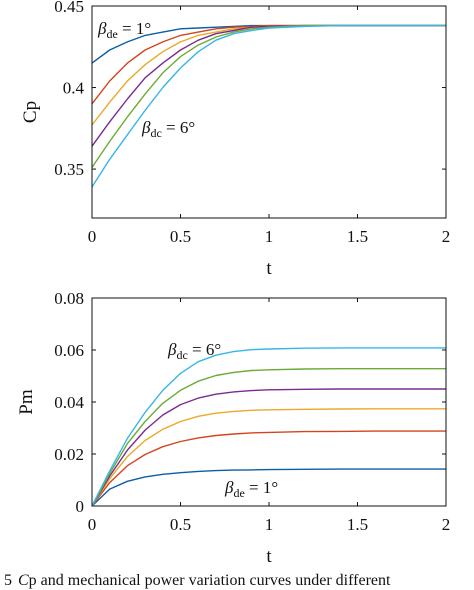 The width and height of the screenshot is (474, 590). What do you see at coordinates (69, 350) in the screenshot?
I see `y-tick-label: 0.06` at bounding box center [69, 350].